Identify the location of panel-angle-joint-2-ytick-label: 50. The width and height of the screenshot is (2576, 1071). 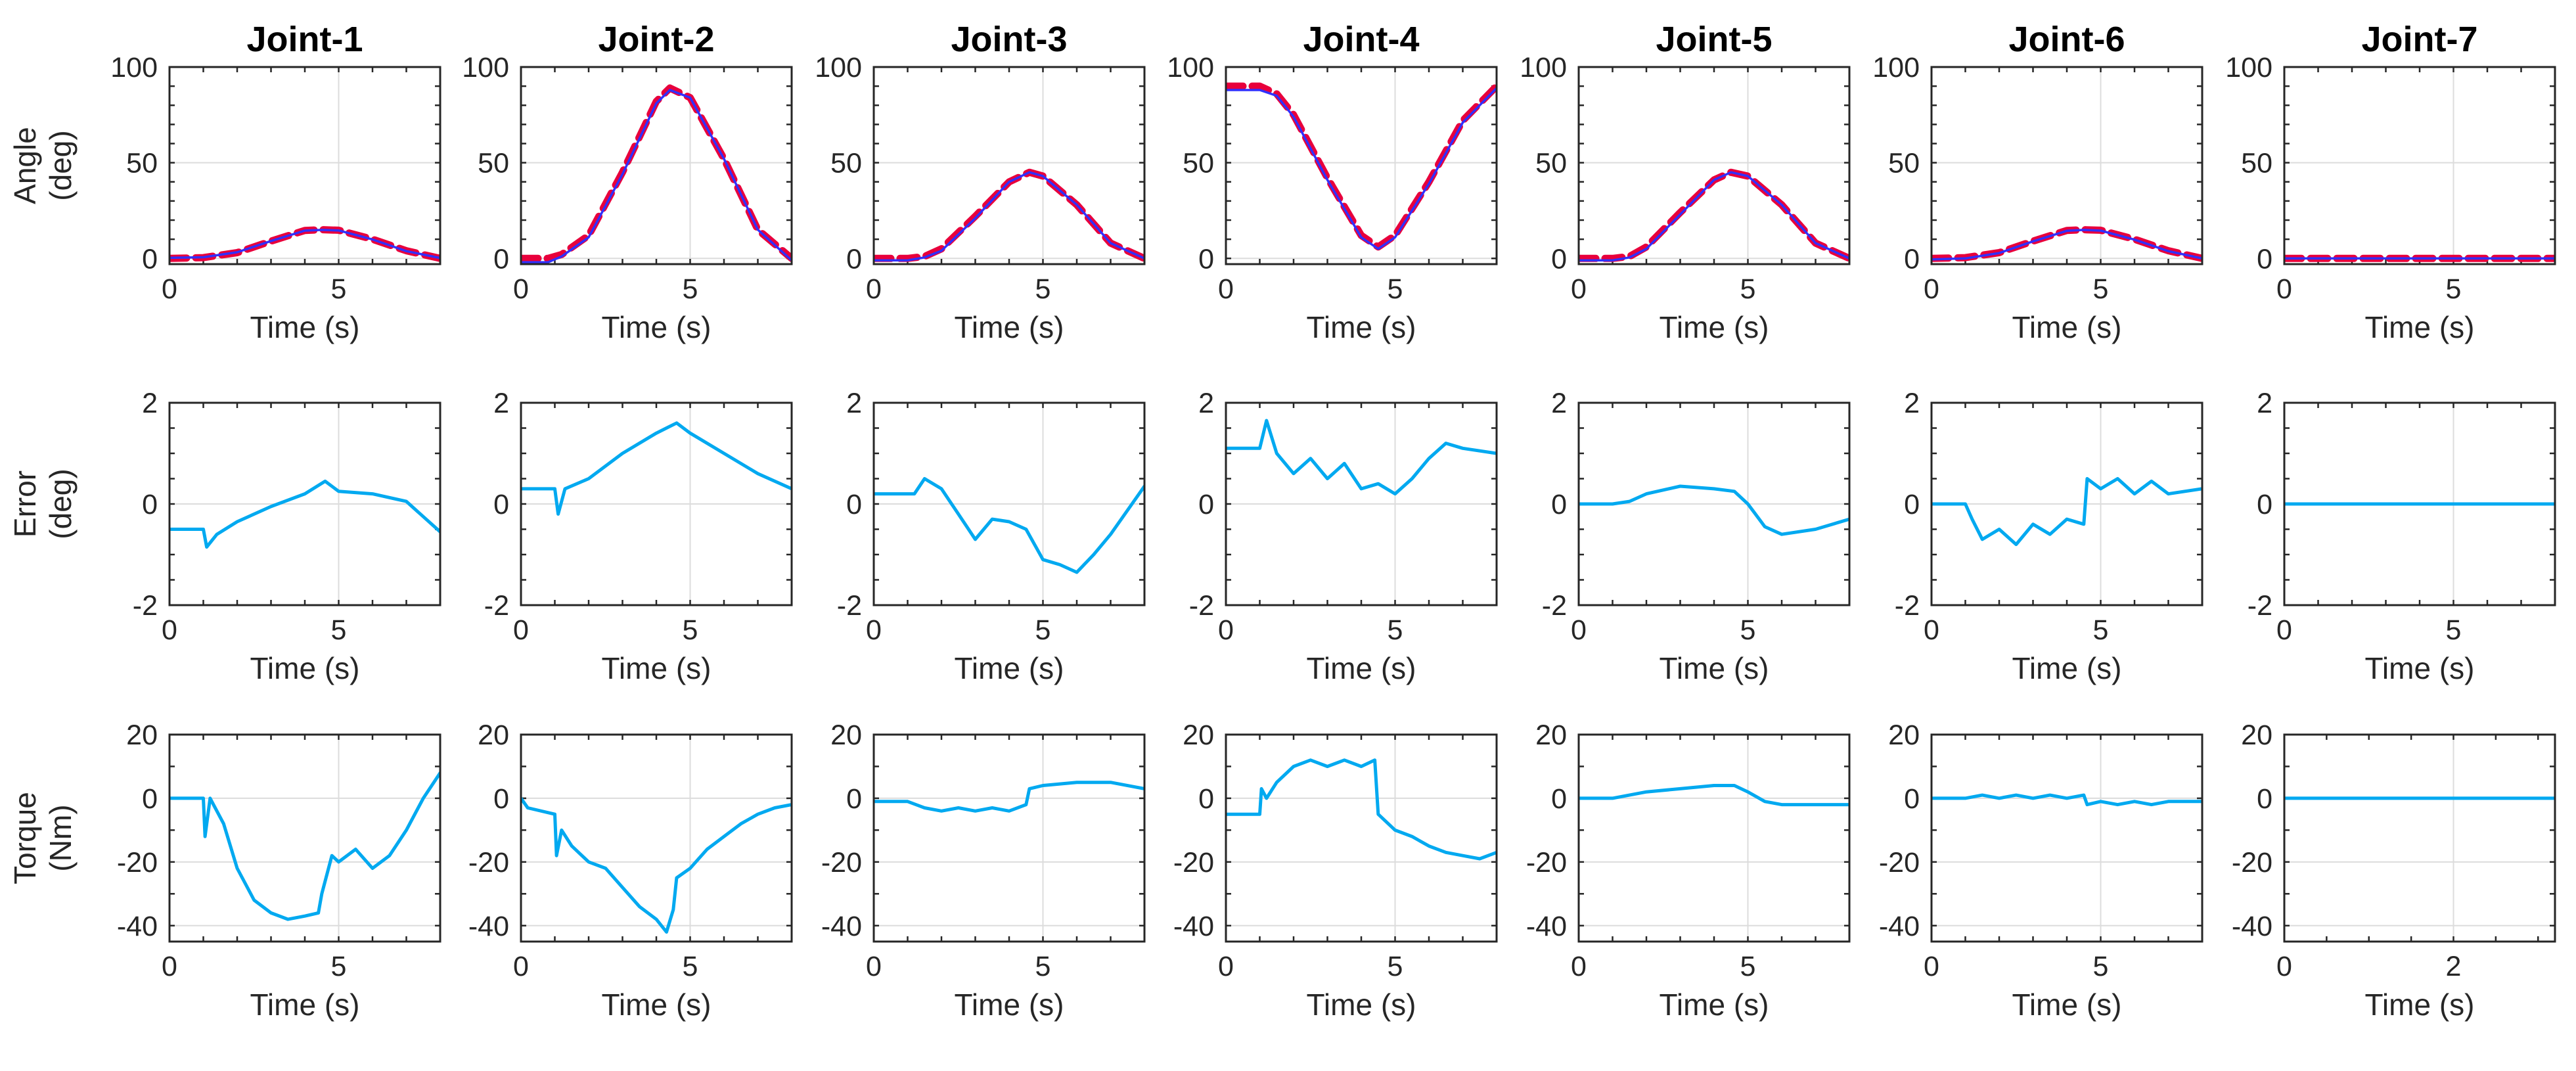
(493, 163).